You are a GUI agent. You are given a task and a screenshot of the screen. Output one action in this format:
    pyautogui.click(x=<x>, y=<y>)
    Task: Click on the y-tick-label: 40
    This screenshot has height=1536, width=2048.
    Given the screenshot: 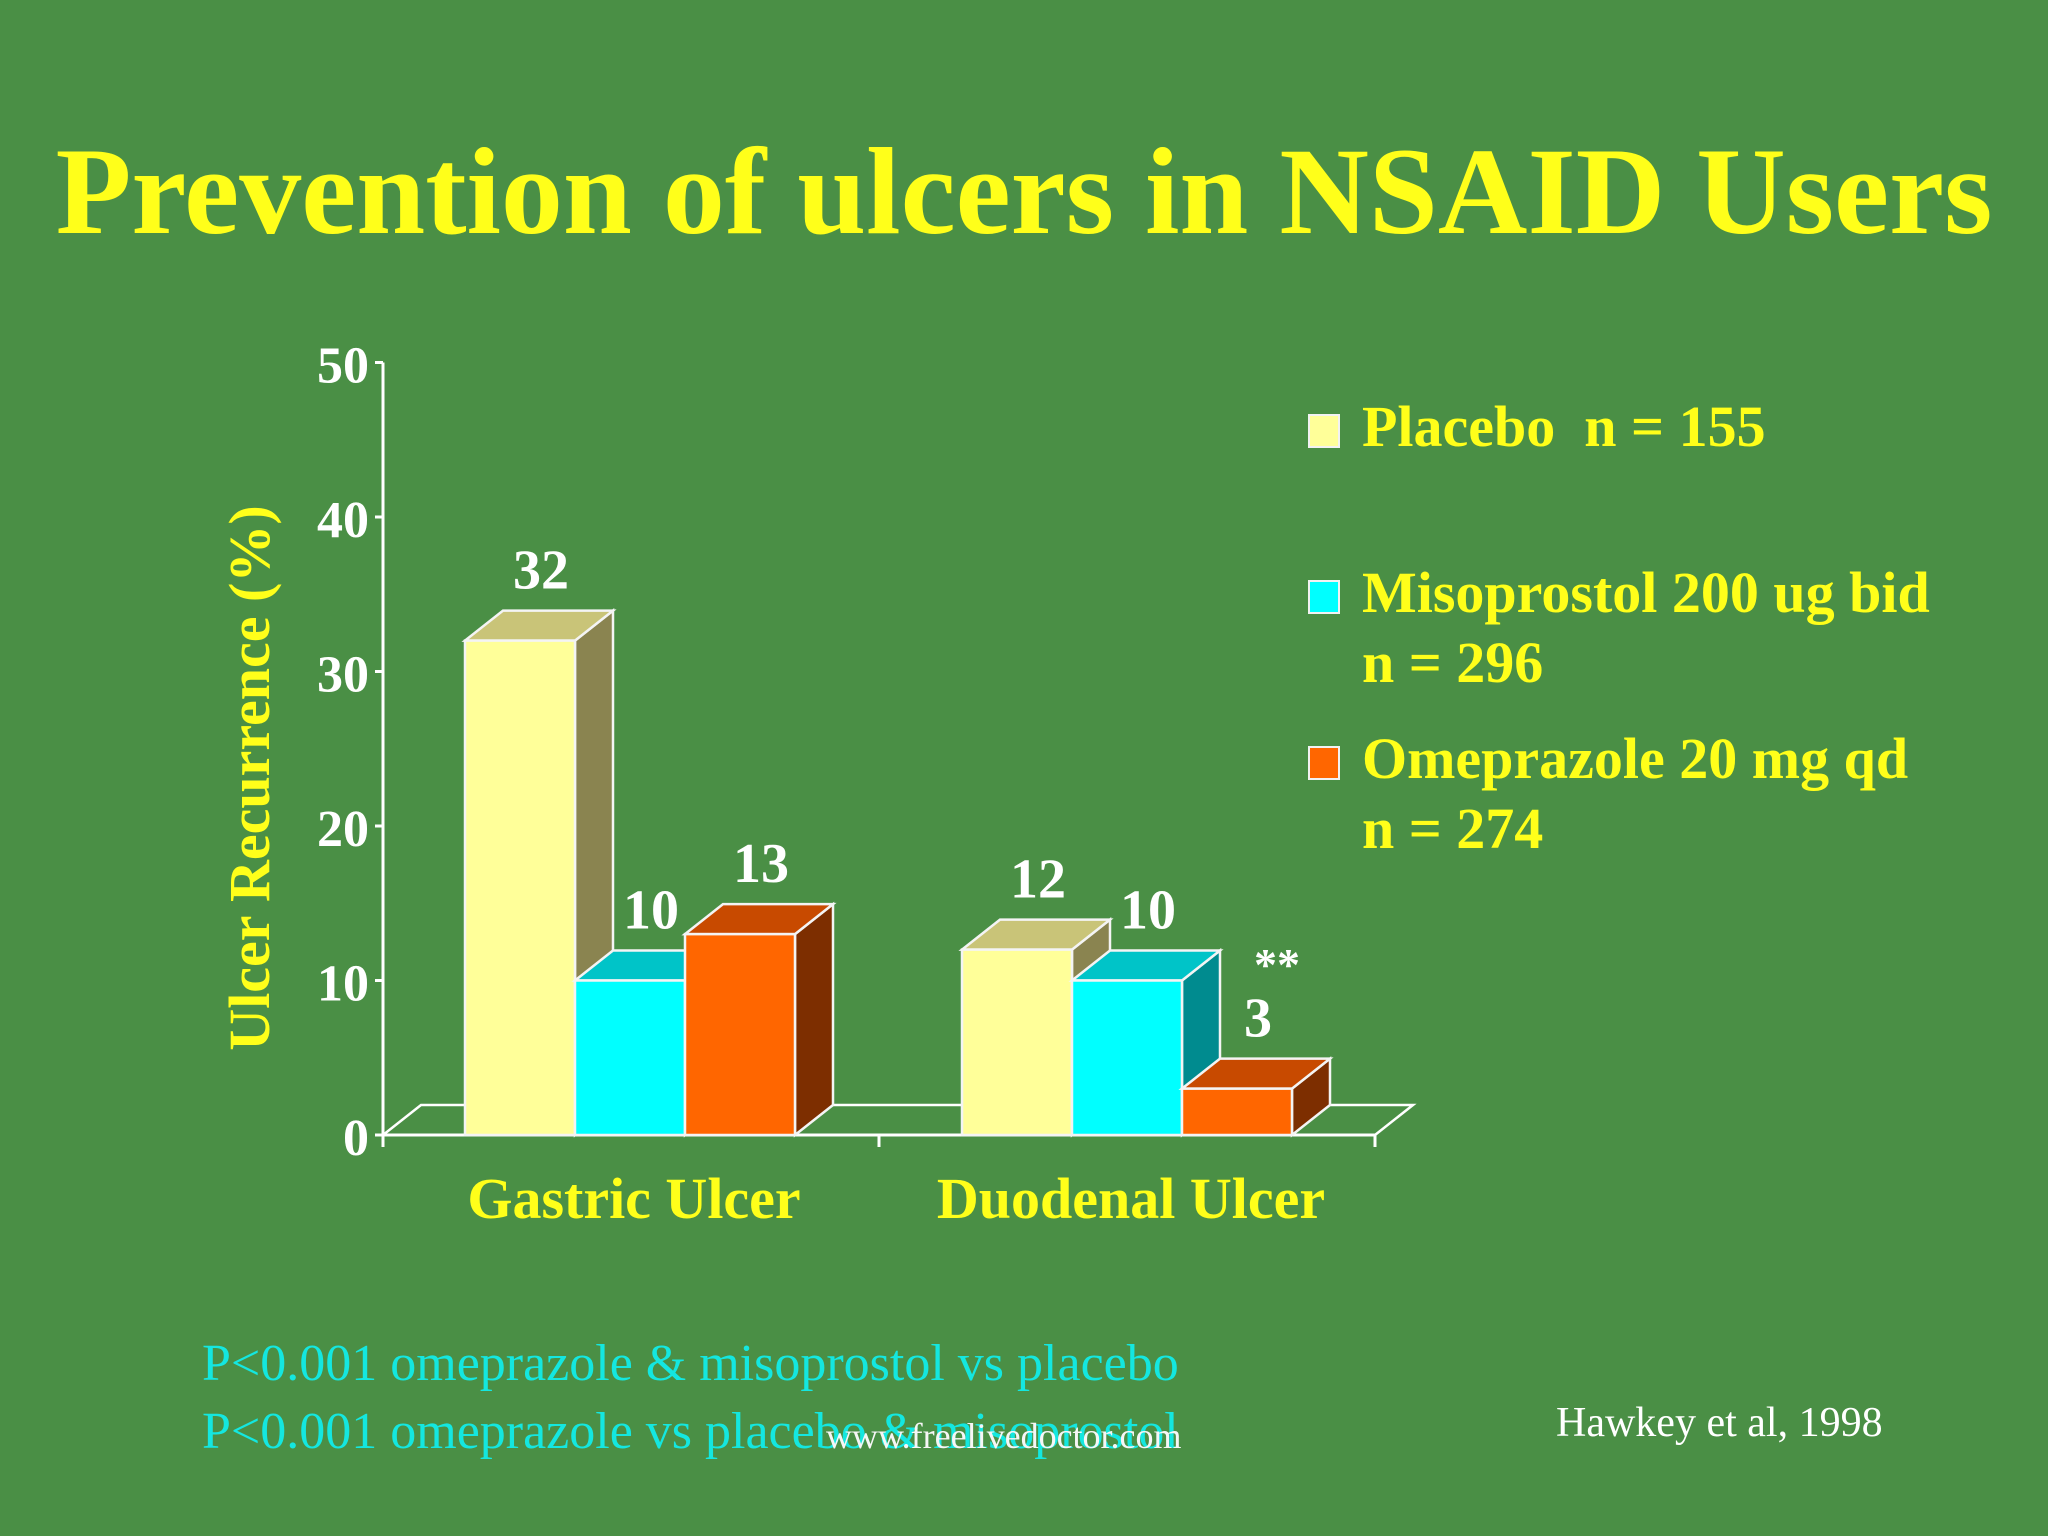 What is the action you would take?
    pyautogui.click(x=343, y=520)
    